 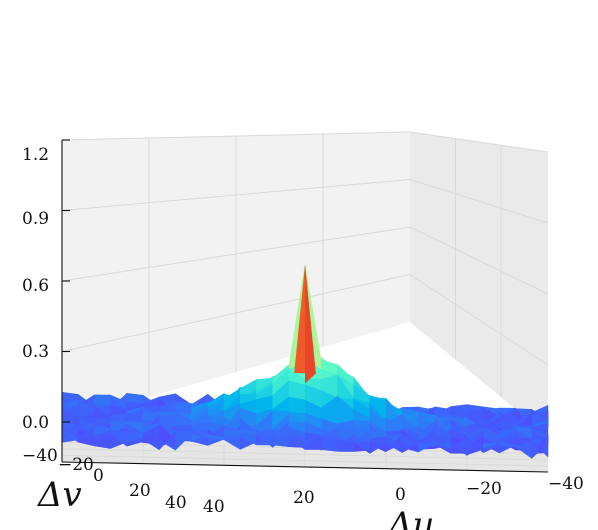 I want to click on side-pane, so click(x=479, y=284).